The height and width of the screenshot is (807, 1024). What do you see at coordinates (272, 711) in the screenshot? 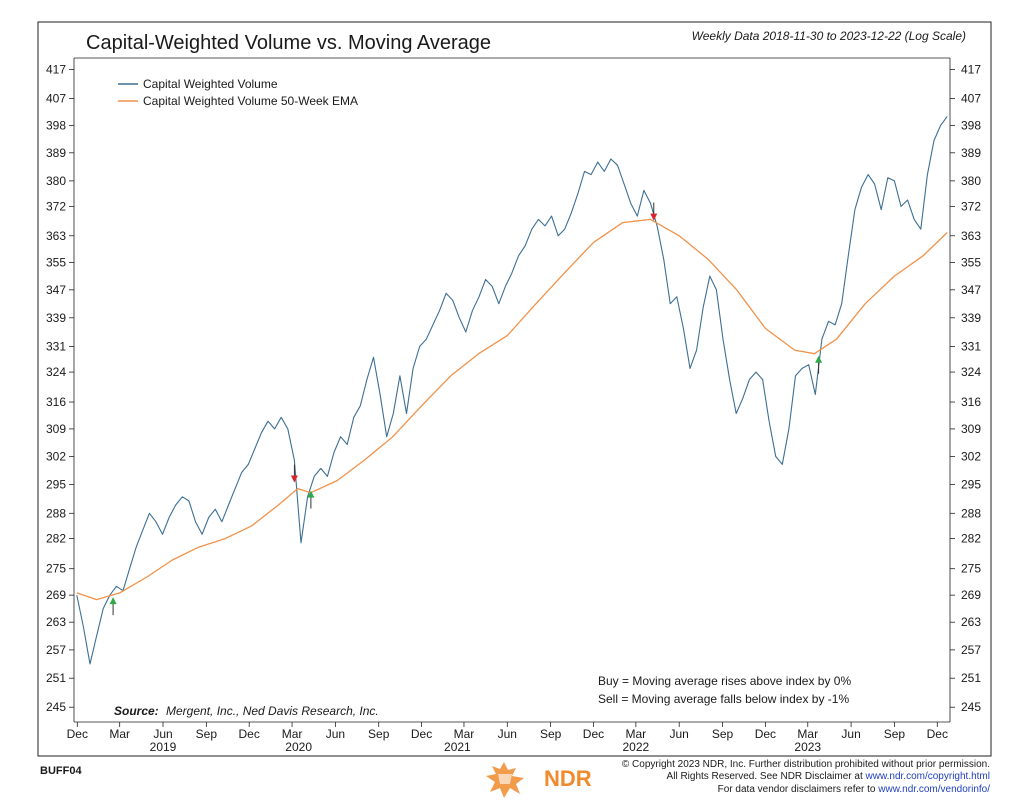
I see `source-text: Mergent, Inc., Ned Davis Research, Inc.` at bounding box center [272, 711].